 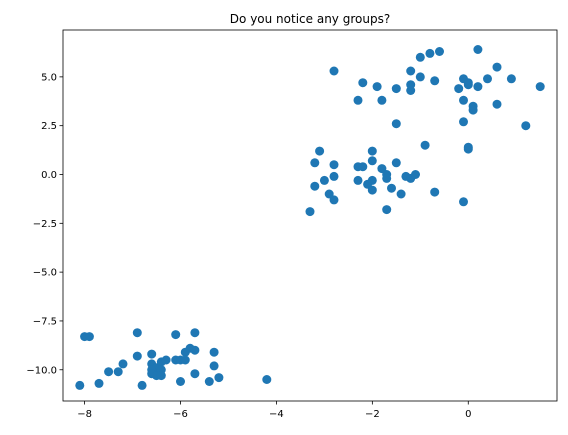 I want to click on x-tick-label: −6, so click(x=180, y=414).